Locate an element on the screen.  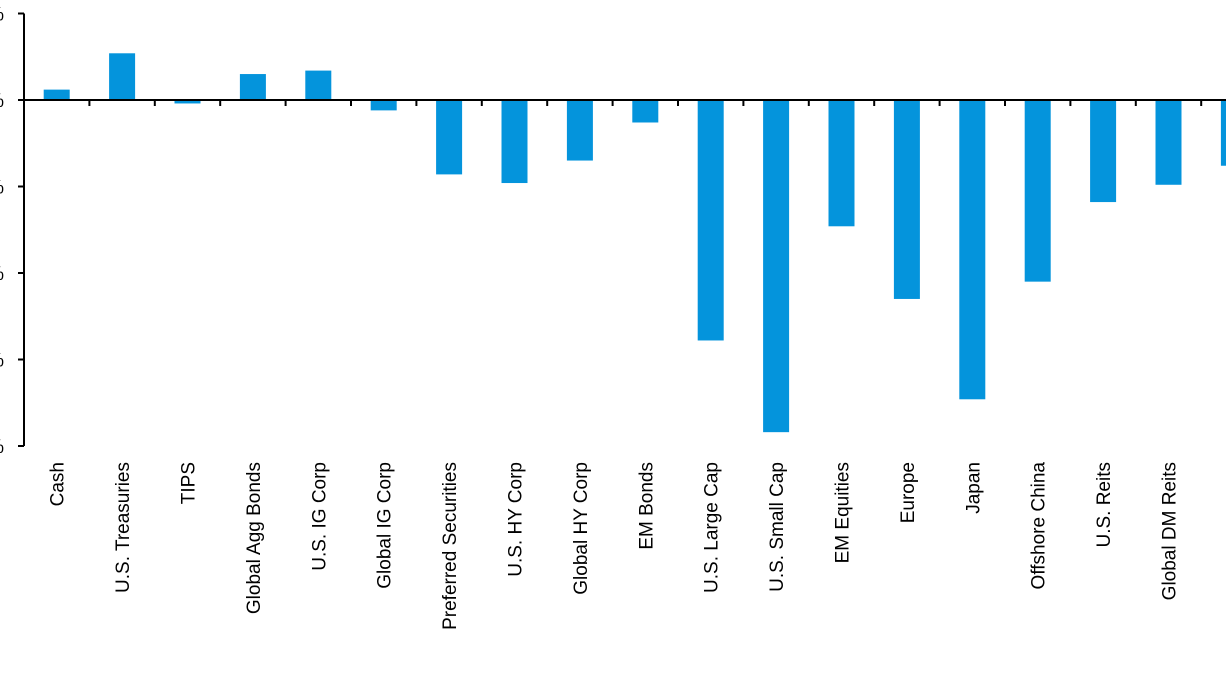
y-axis-ticks: %%%%%% is located at coordinates (12, 231).